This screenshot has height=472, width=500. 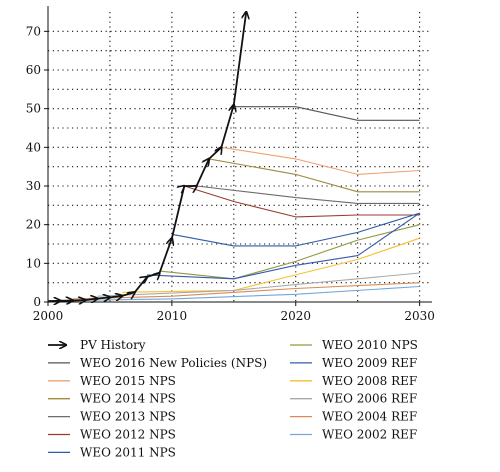 What do you see at coordinates (295, 316) in the screenshot?
I see `x-tick-label: 2020` at bounding box center [295, 316].